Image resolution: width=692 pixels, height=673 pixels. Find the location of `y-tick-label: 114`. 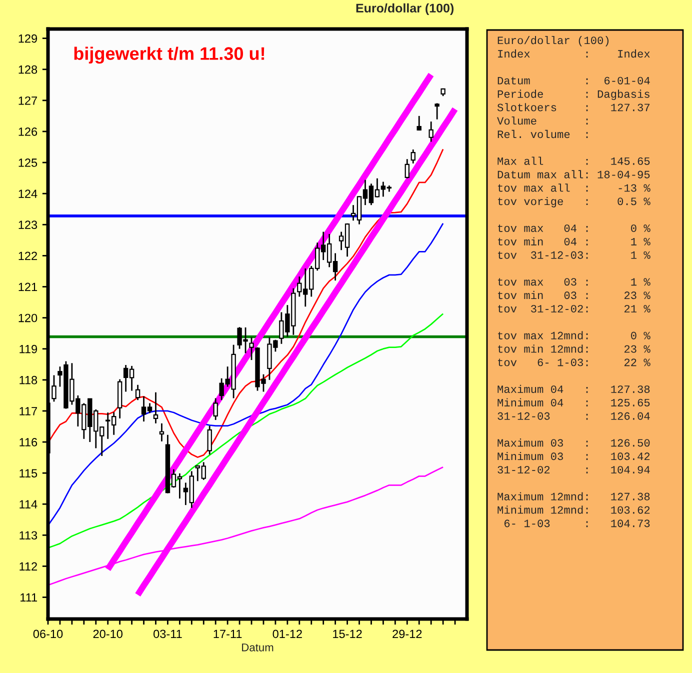

y-tick-label: 114 is located at coordinates (29, 504).